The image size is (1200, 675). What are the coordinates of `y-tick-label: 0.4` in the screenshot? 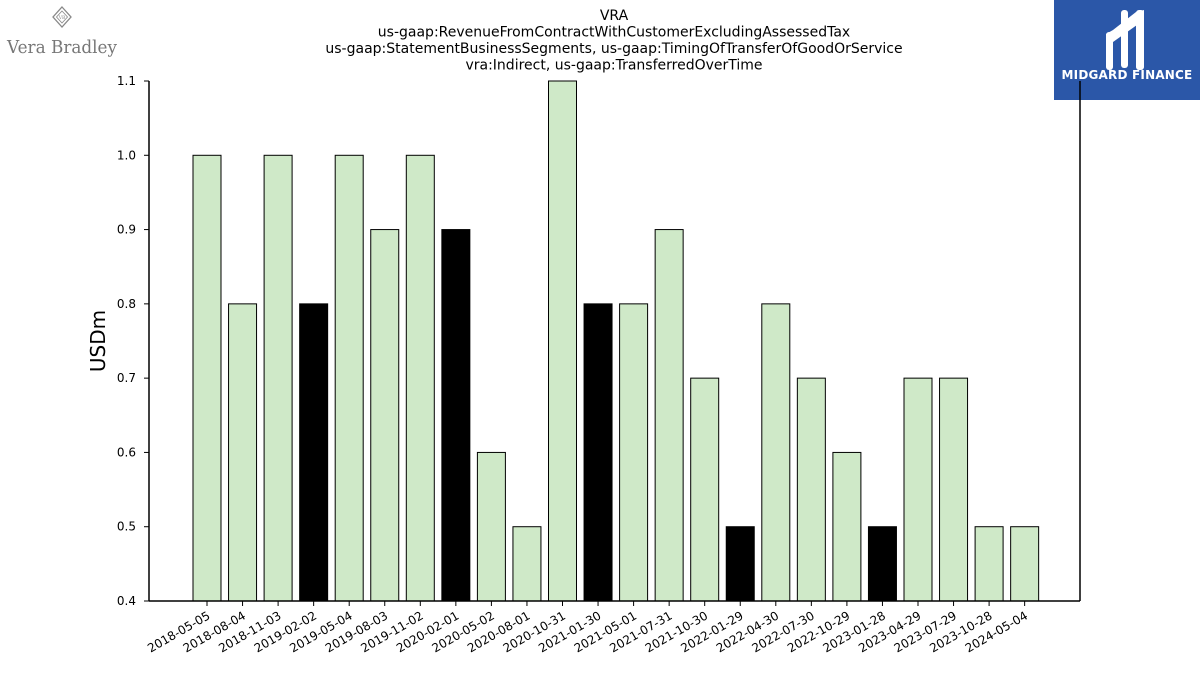 It's located at (126, 601).